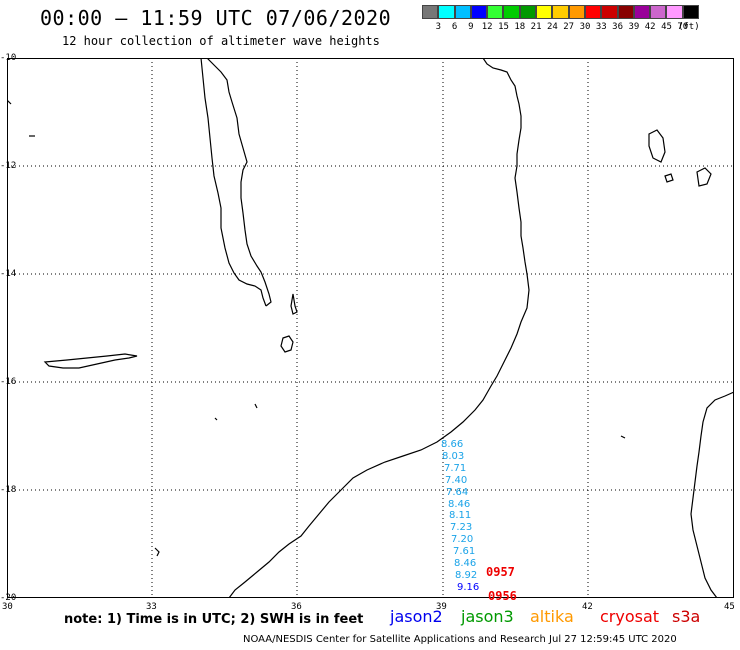 Image resolution: width=740 pixels, height=650 pixels. I want to click on swh-value: 8.92, so click(466, 575).